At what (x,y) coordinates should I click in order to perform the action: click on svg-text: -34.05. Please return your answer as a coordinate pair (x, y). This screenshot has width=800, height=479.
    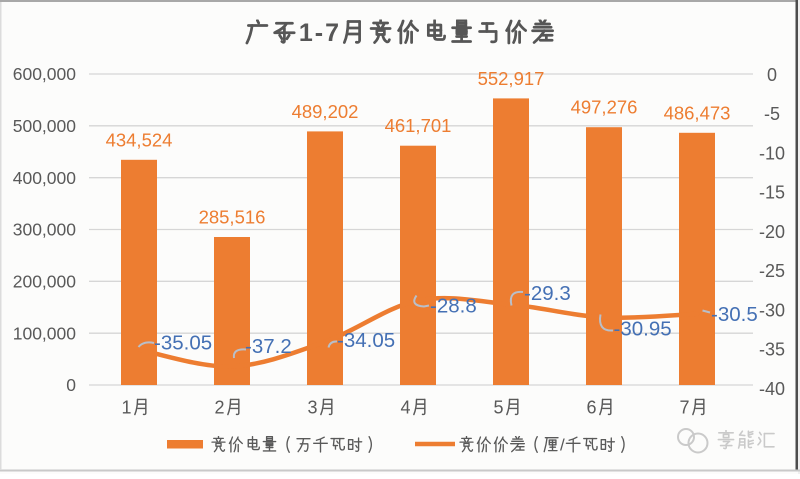
    Looking at the image, I should click on (366, 340).